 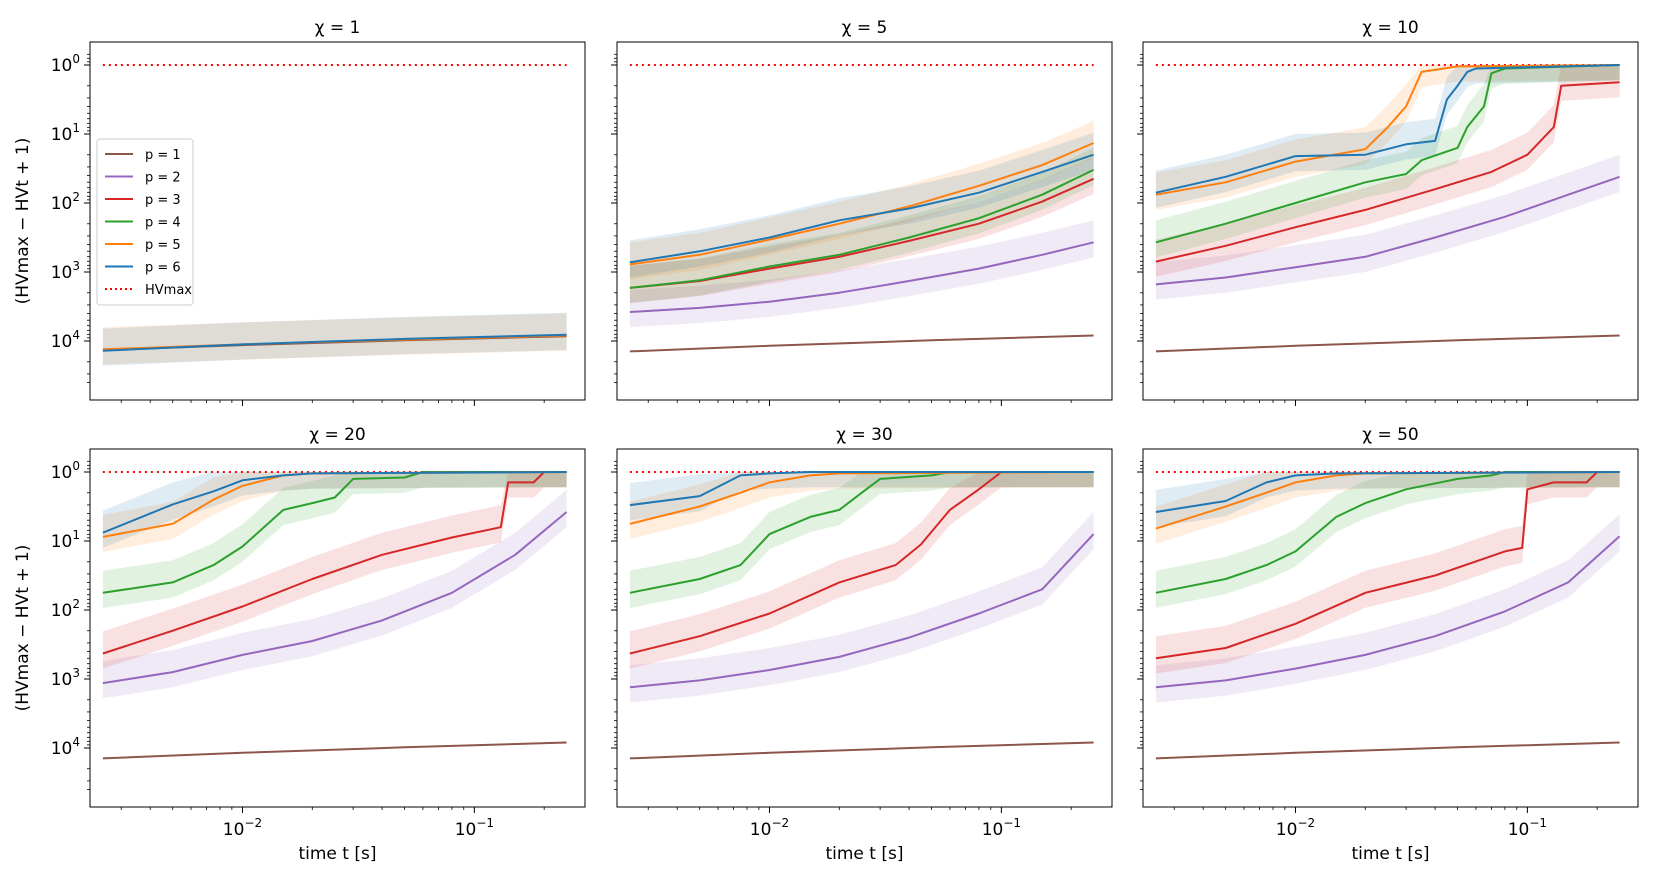 I want to click on panel-title: χ = 30, so click(x=864, y=435).